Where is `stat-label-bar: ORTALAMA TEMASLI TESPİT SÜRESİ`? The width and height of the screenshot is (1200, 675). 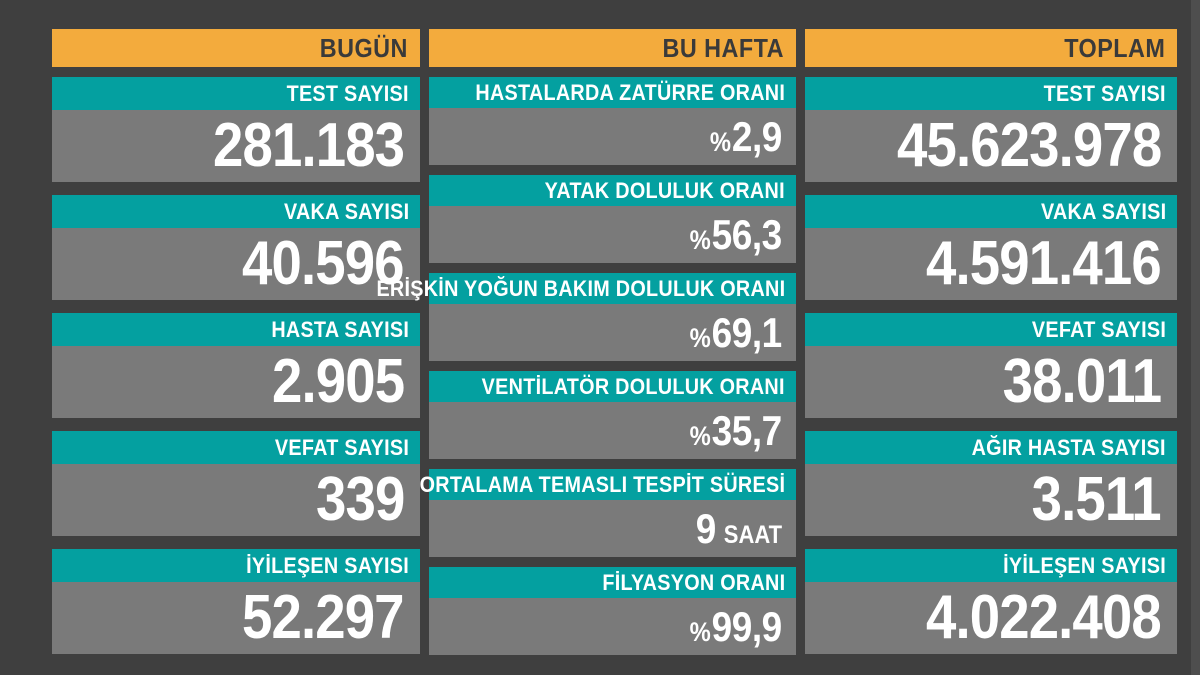
stat-label-bar: ORTALAMA TEMASLI TESPİT SÜRESİ is located at coordinates (607, 484).